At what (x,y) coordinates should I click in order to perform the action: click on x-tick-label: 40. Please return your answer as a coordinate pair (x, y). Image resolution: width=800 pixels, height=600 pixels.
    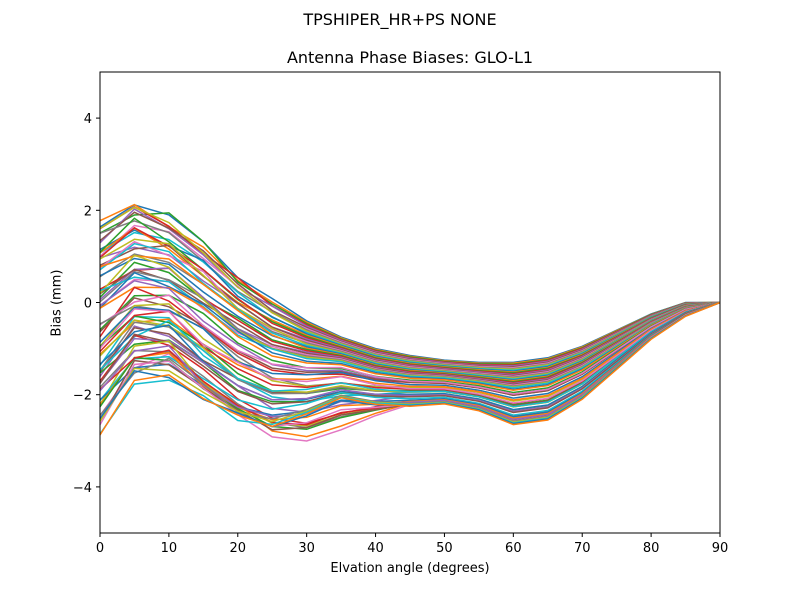
    Looking at the image, I should click on (375, 548).